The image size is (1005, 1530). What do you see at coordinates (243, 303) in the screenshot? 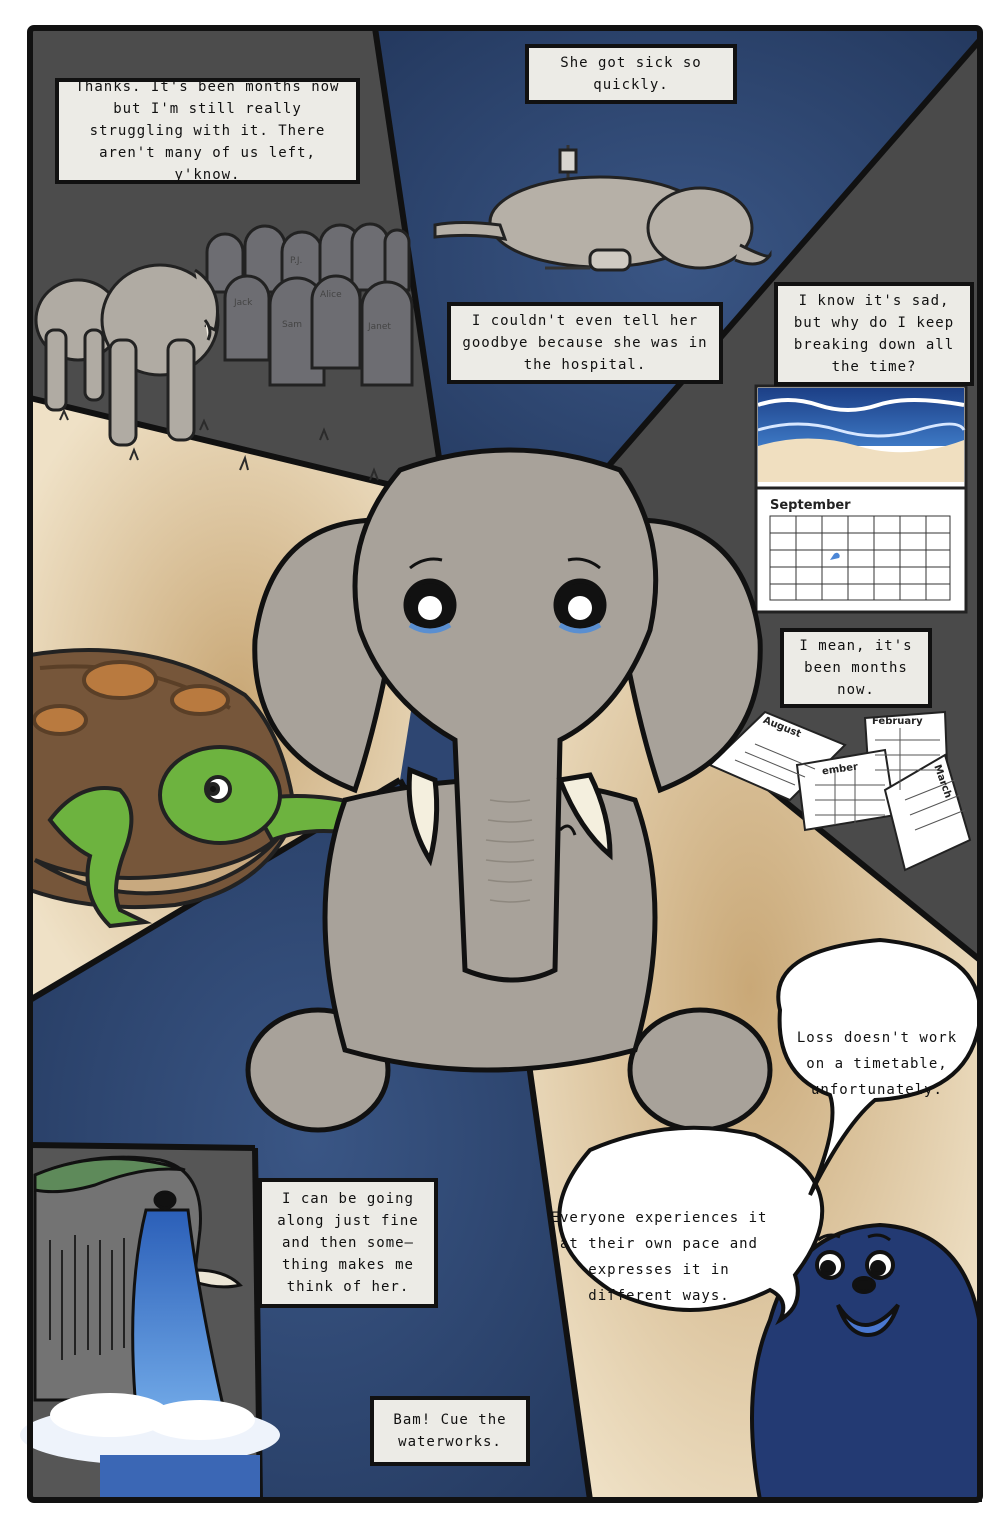
I see `gravestone-jack: Jack` at bounding box center [243, 303].